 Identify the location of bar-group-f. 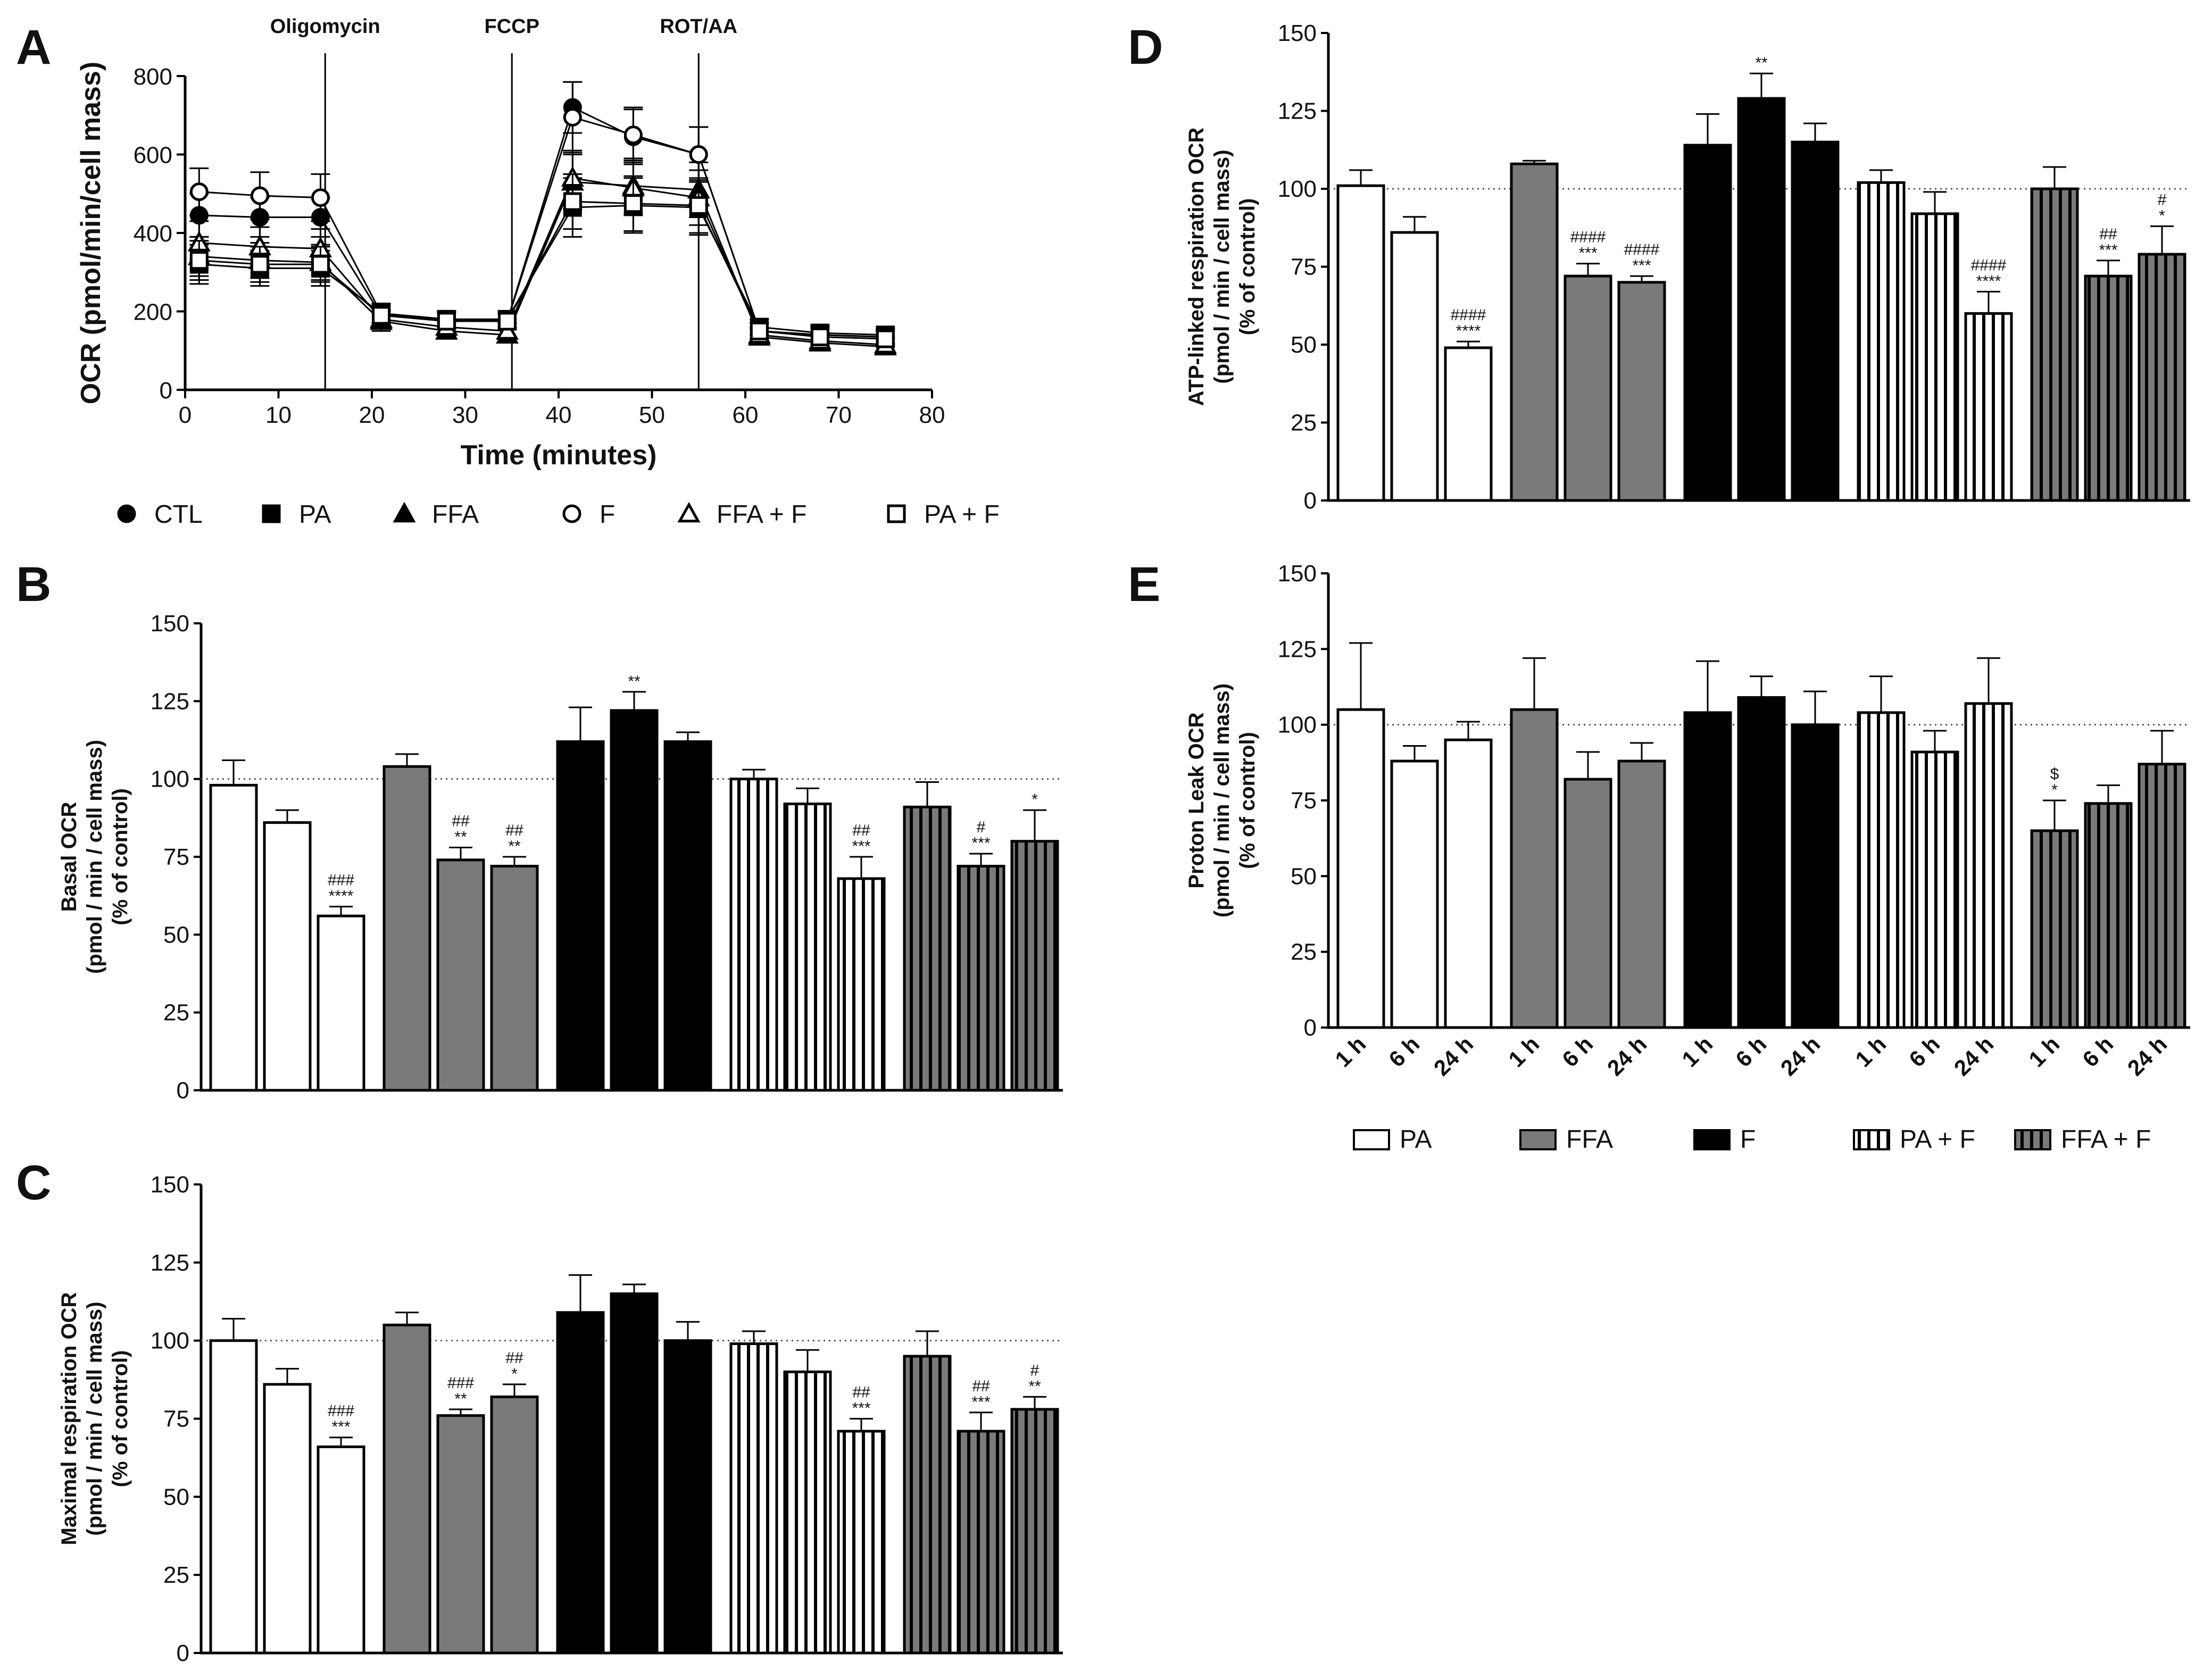
(634, 1464).